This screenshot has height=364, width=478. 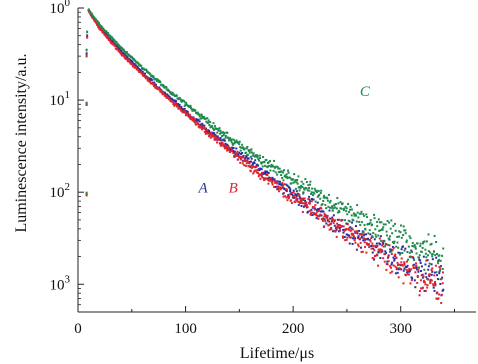 I want to click on curve-label-C: C, so click(x=365, y=92).